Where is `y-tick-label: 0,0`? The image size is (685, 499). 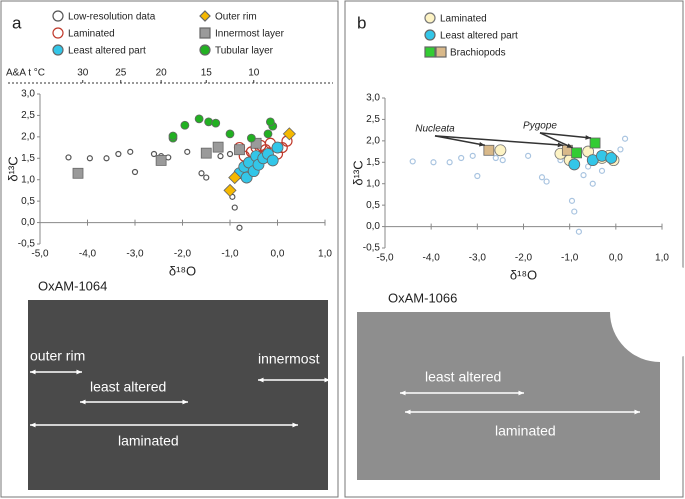 y-tick-label: 0,0 is located at coordinates (373, 226).